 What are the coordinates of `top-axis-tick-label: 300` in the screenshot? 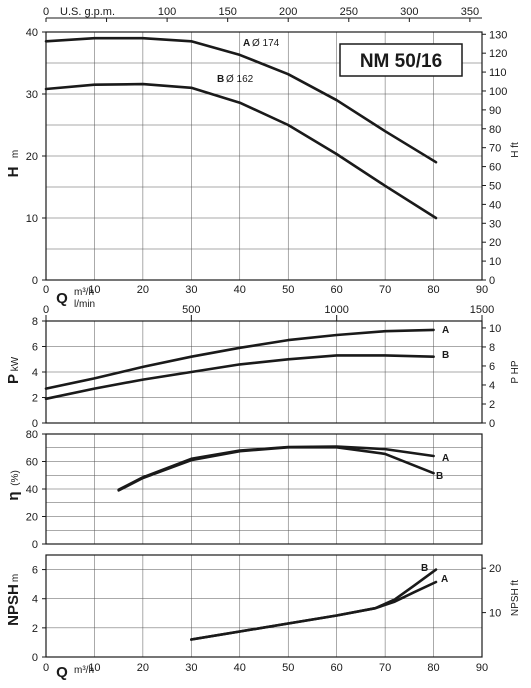 It's located at (409, 12).